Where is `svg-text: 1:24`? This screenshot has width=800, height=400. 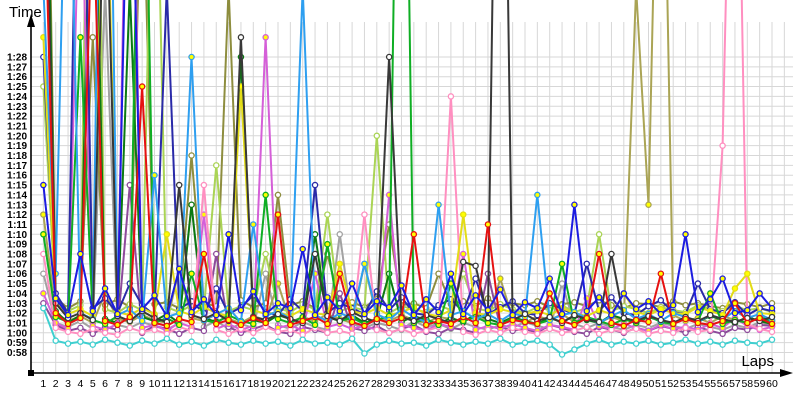
svg-text: 1:24 is located at coordinates (17, 97).